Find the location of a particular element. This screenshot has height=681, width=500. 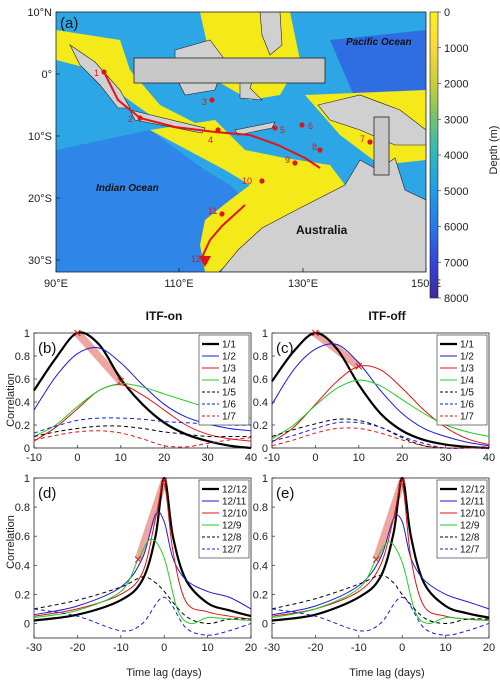

site-number: 1 is located at coordinates (96, 73).